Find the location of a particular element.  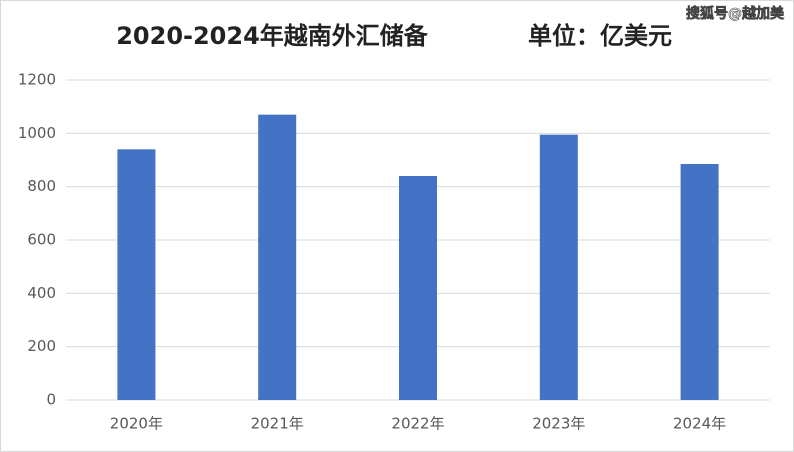

x-tick-label: 2021年 is located at coordinates (277, 424).